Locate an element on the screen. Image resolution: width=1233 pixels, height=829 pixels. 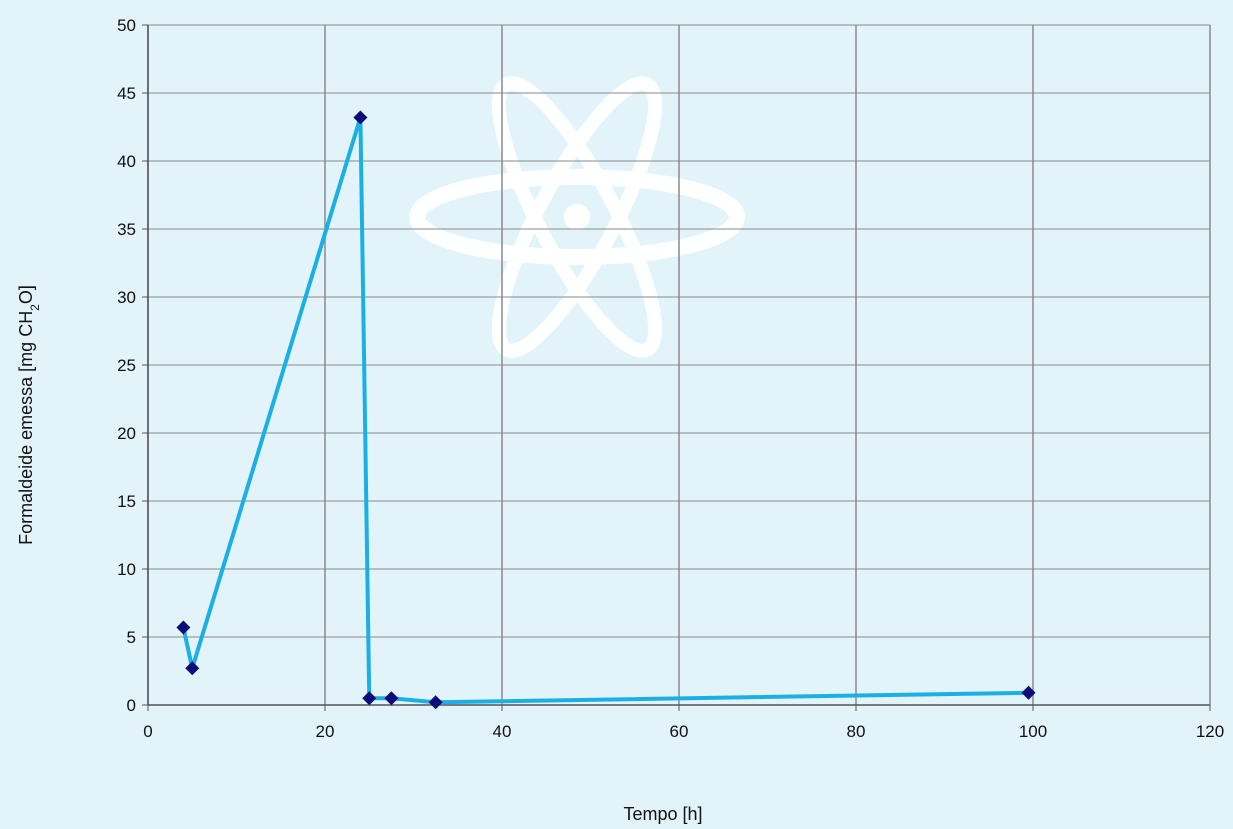
atom-icon is located at coordinates (577, 217).